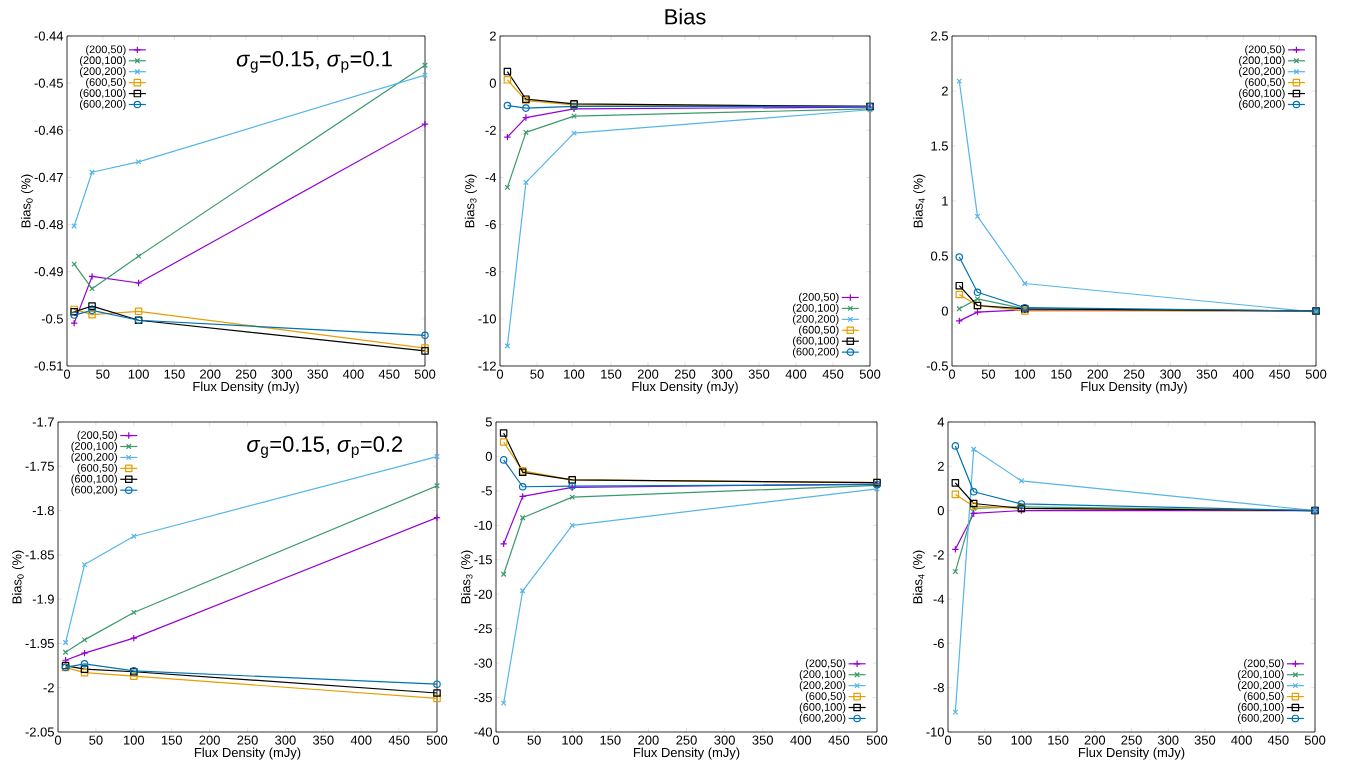 Image resolution: width=1359 pixels, height=779 pixels. I want to click on y-tick-label: -0.5, so click(52, 319).